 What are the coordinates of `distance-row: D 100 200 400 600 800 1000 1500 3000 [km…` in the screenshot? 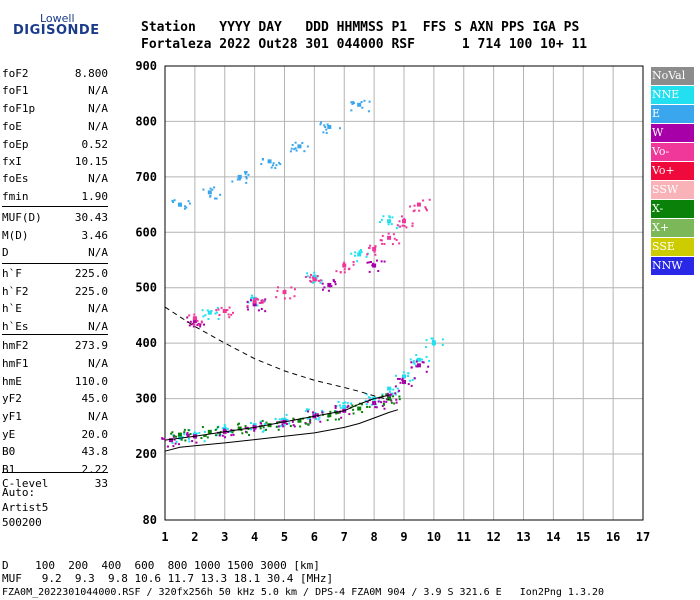 It's located at (161, 565).